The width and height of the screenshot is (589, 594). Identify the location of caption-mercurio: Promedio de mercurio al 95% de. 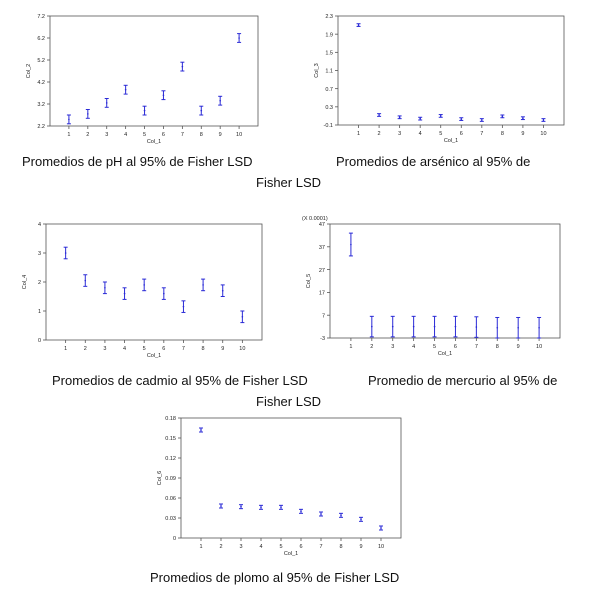
(463, 380).